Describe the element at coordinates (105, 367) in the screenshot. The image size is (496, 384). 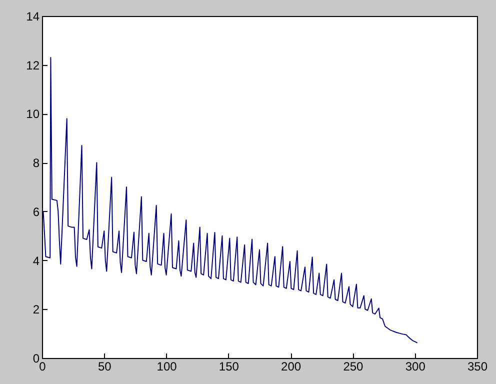
I see `x-tick-label: 50` at that location.